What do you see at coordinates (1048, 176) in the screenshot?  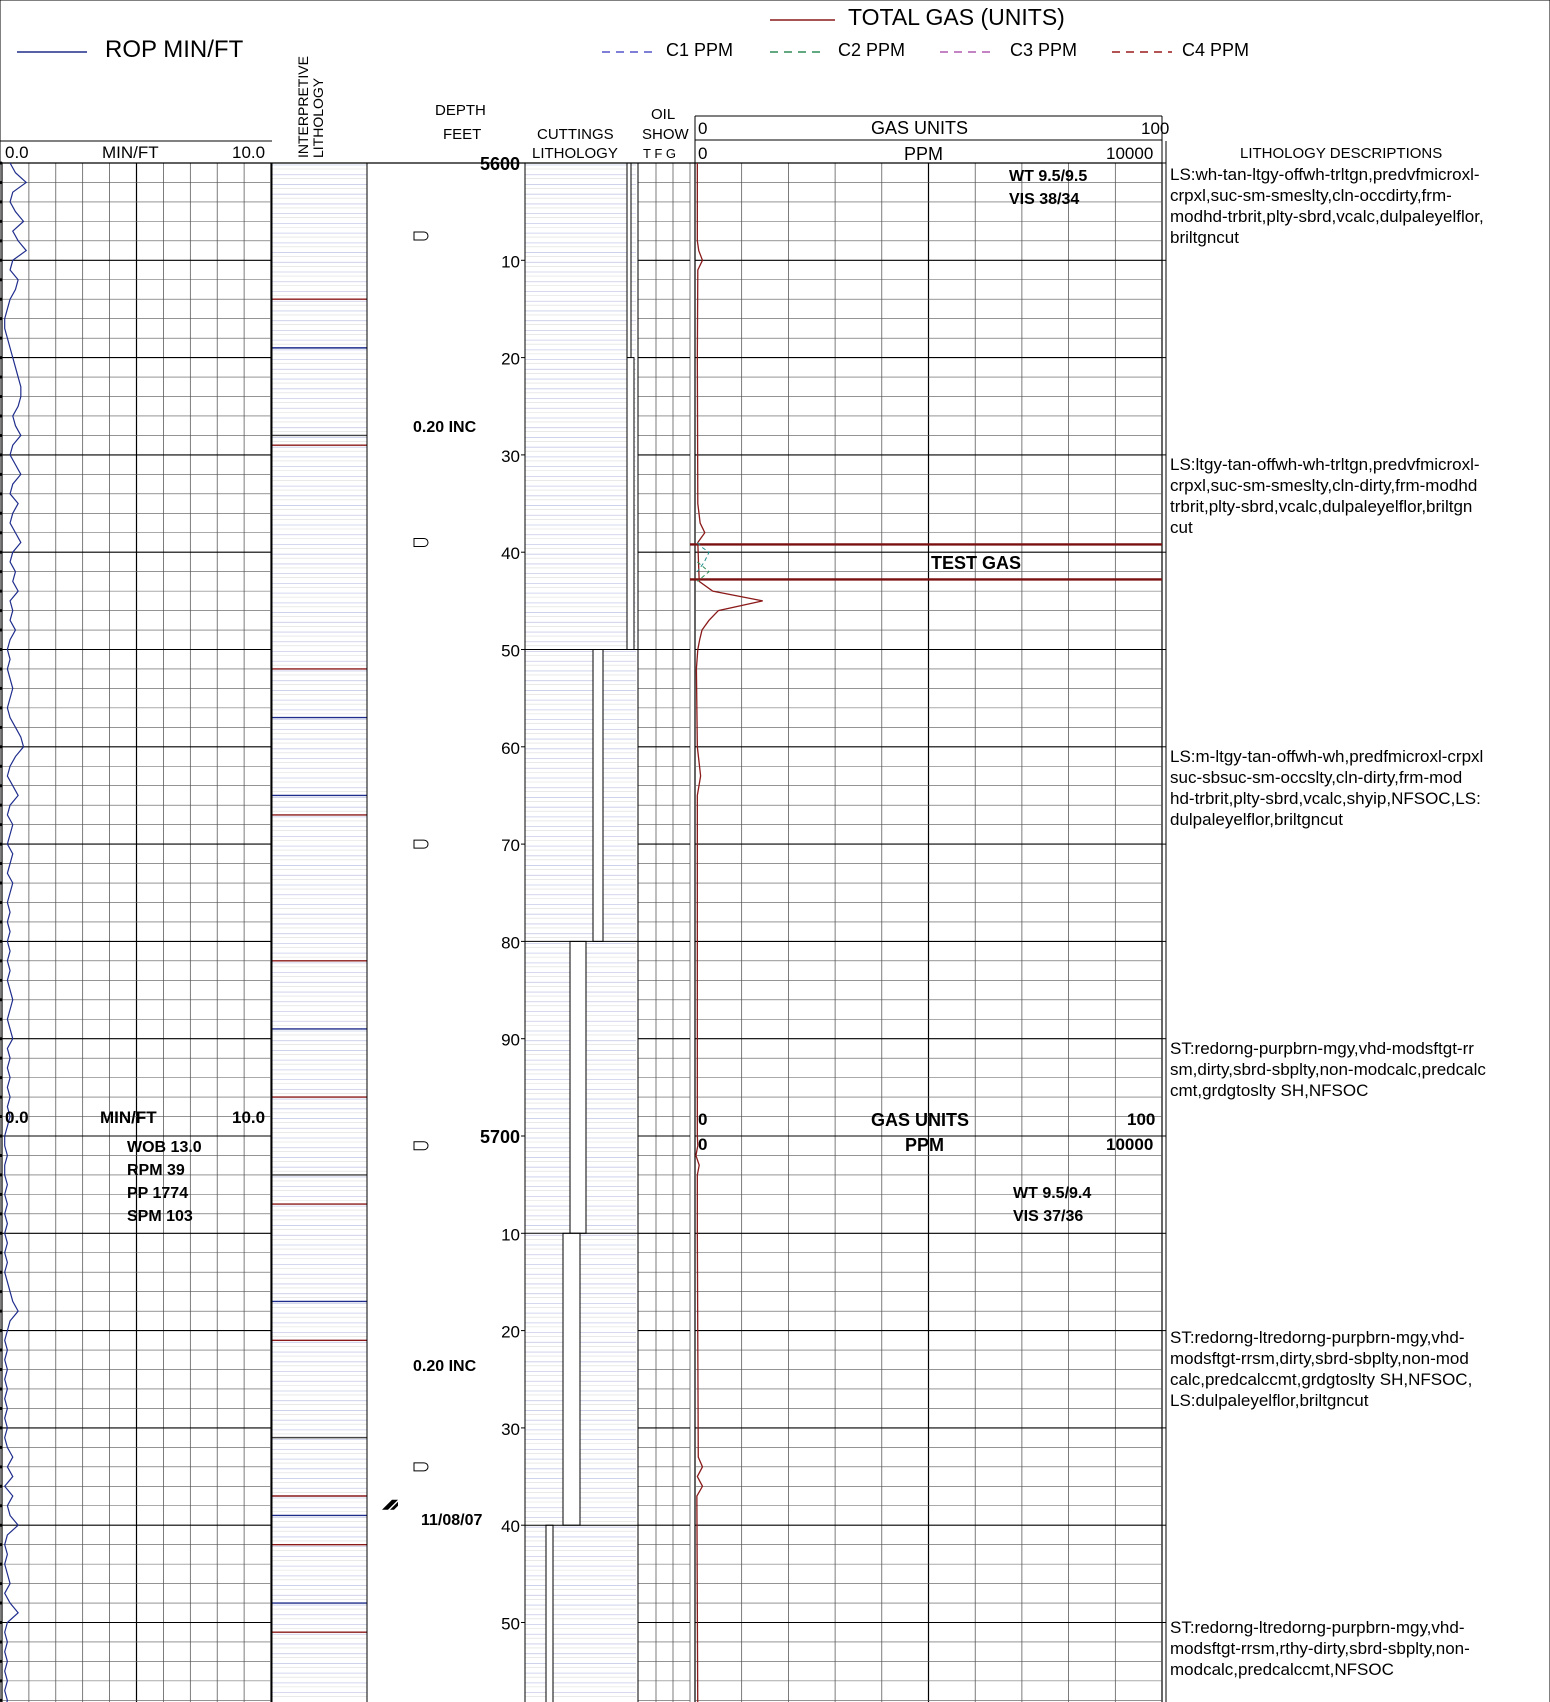 I see `mud-weight-1: WT 9.5/9.5` at bounding box center [1048, 176].